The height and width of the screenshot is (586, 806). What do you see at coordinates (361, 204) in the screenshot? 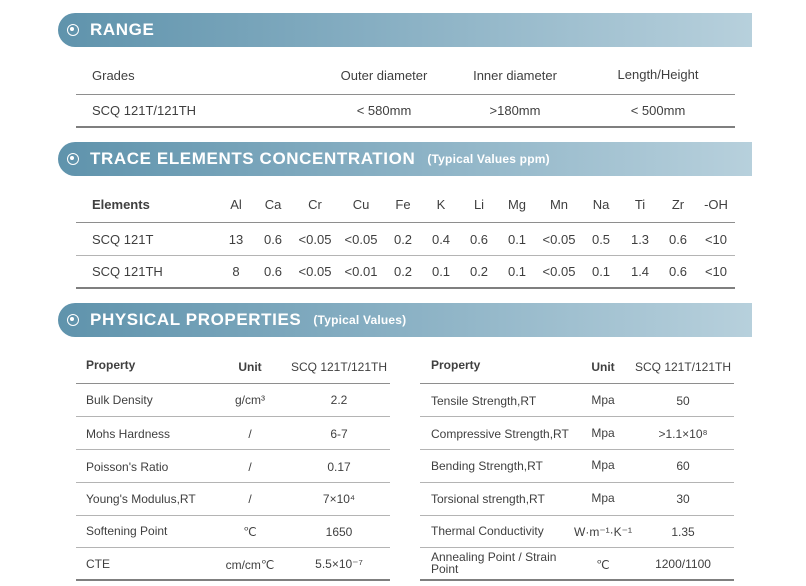
I see `trace-header-cu: Cu` at bounding box center [361, 204].